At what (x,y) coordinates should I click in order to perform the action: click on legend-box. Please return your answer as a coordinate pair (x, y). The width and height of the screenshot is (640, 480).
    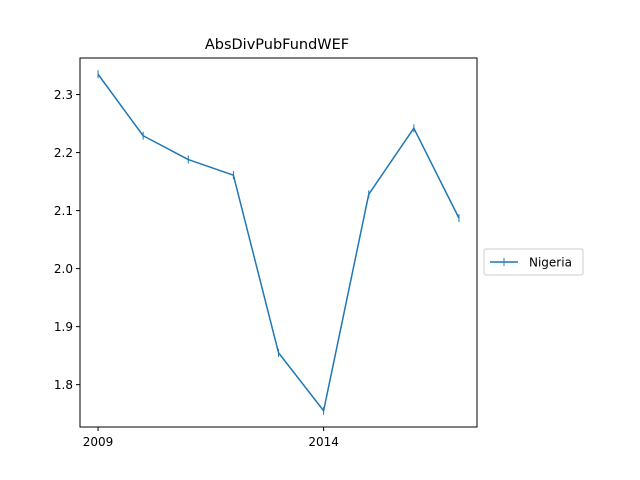
    Looking at the image, I should click on (533, 262).